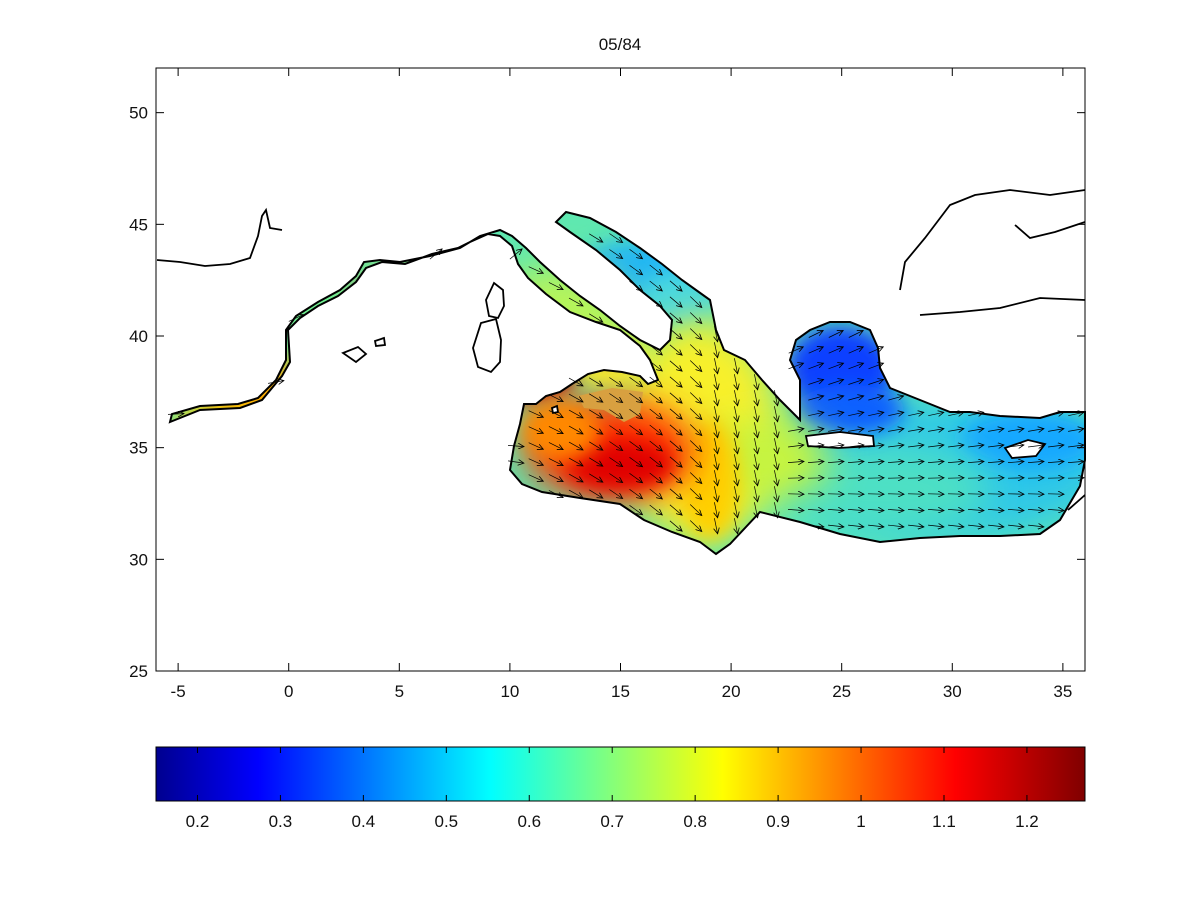 The image size is (1200, 901). What do you see at coordinates (944, 821) in the screenshot?
I see `colorbar-tick-label: 1.1` at bounding box center [944, 821].